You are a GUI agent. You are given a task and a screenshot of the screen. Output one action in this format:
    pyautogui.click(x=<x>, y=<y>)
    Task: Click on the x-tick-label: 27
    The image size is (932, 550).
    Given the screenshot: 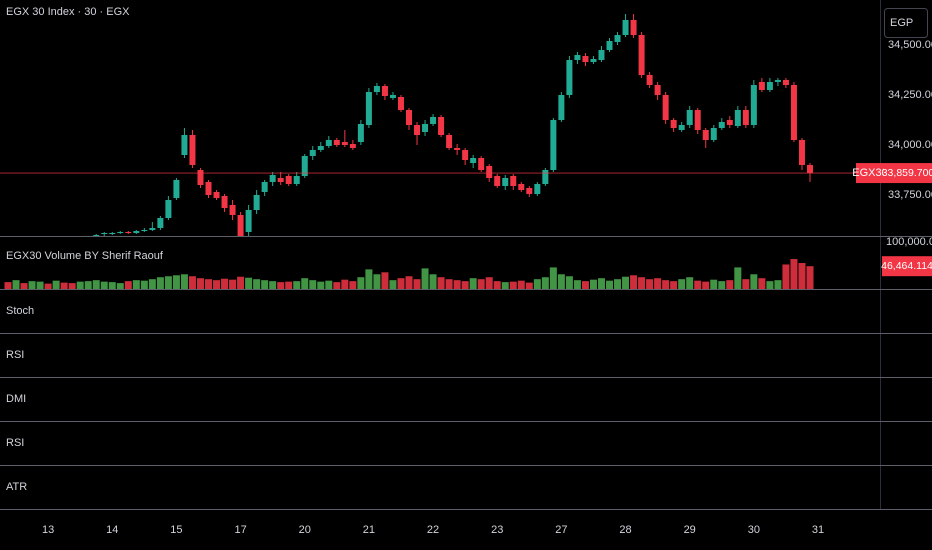 What is the action you would take?
    pyautogui.click(x=561, y=530)
    